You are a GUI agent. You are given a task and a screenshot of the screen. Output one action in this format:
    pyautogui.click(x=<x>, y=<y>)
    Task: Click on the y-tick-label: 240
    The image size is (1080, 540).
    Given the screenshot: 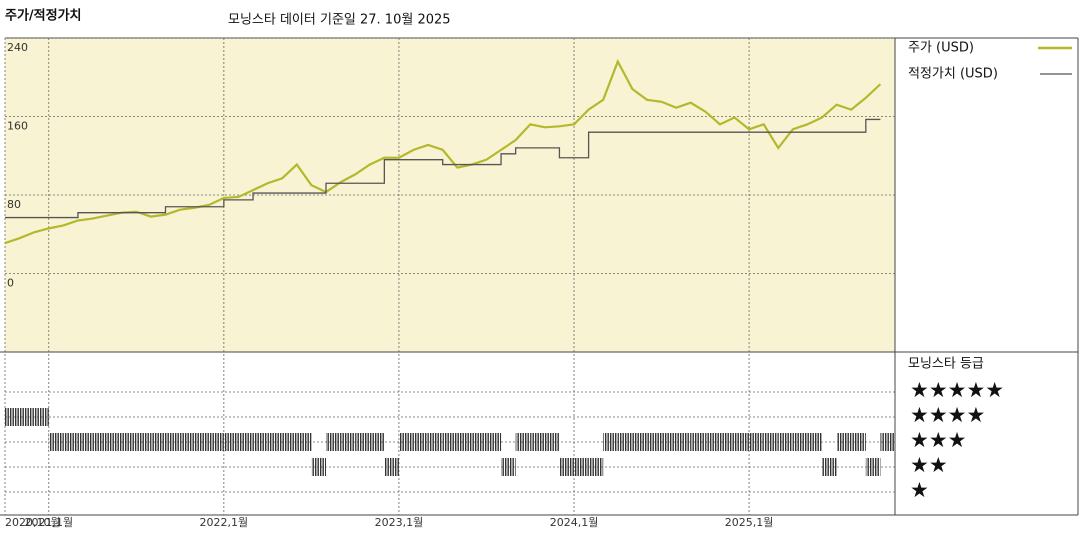 What is the action you would take?
    pyautogui.click(x=17, y=47)
    